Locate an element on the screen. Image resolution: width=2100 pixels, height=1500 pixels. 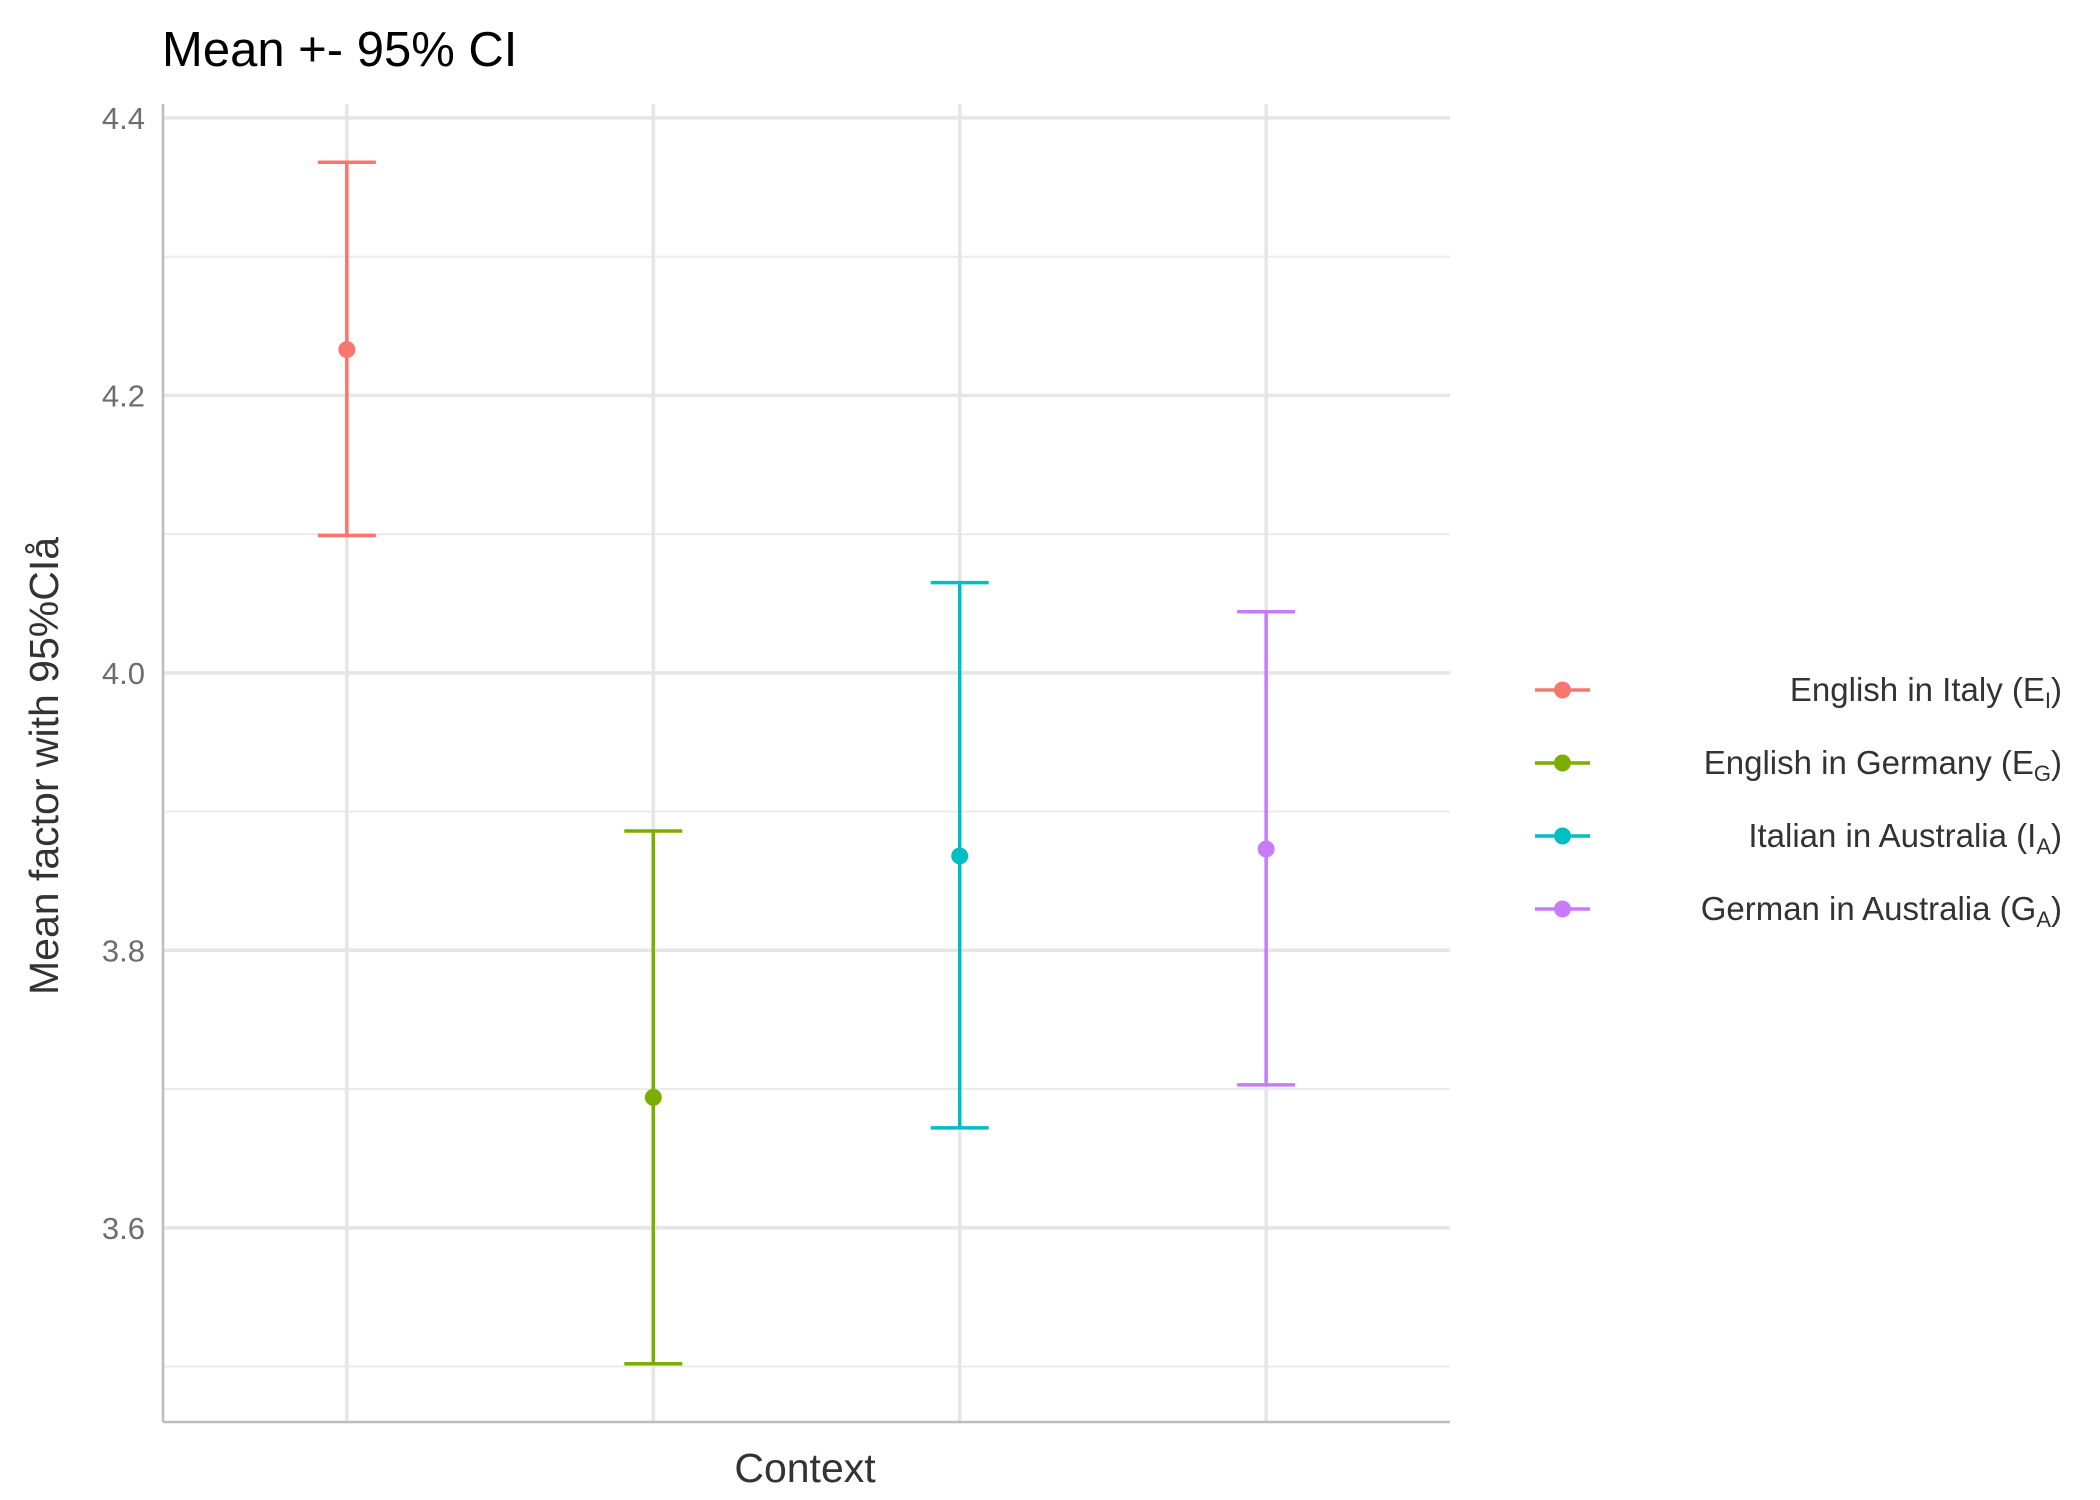
y-tick-label: 4.4 is located at coordinates (123, 118).